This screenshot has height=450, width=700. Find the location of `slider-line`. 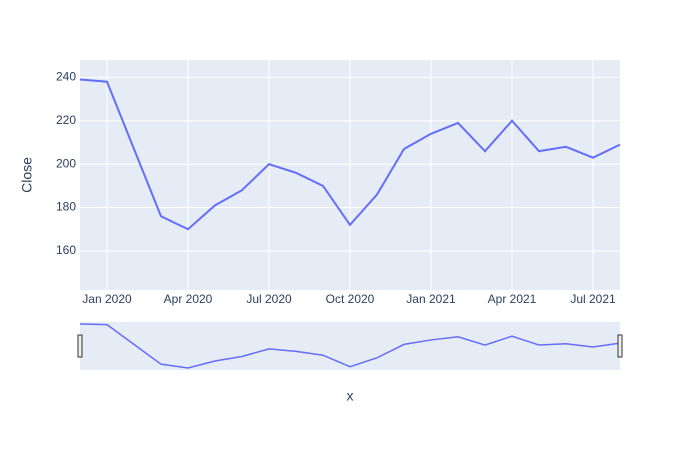

slider-line is located at coordinates (350, 346).